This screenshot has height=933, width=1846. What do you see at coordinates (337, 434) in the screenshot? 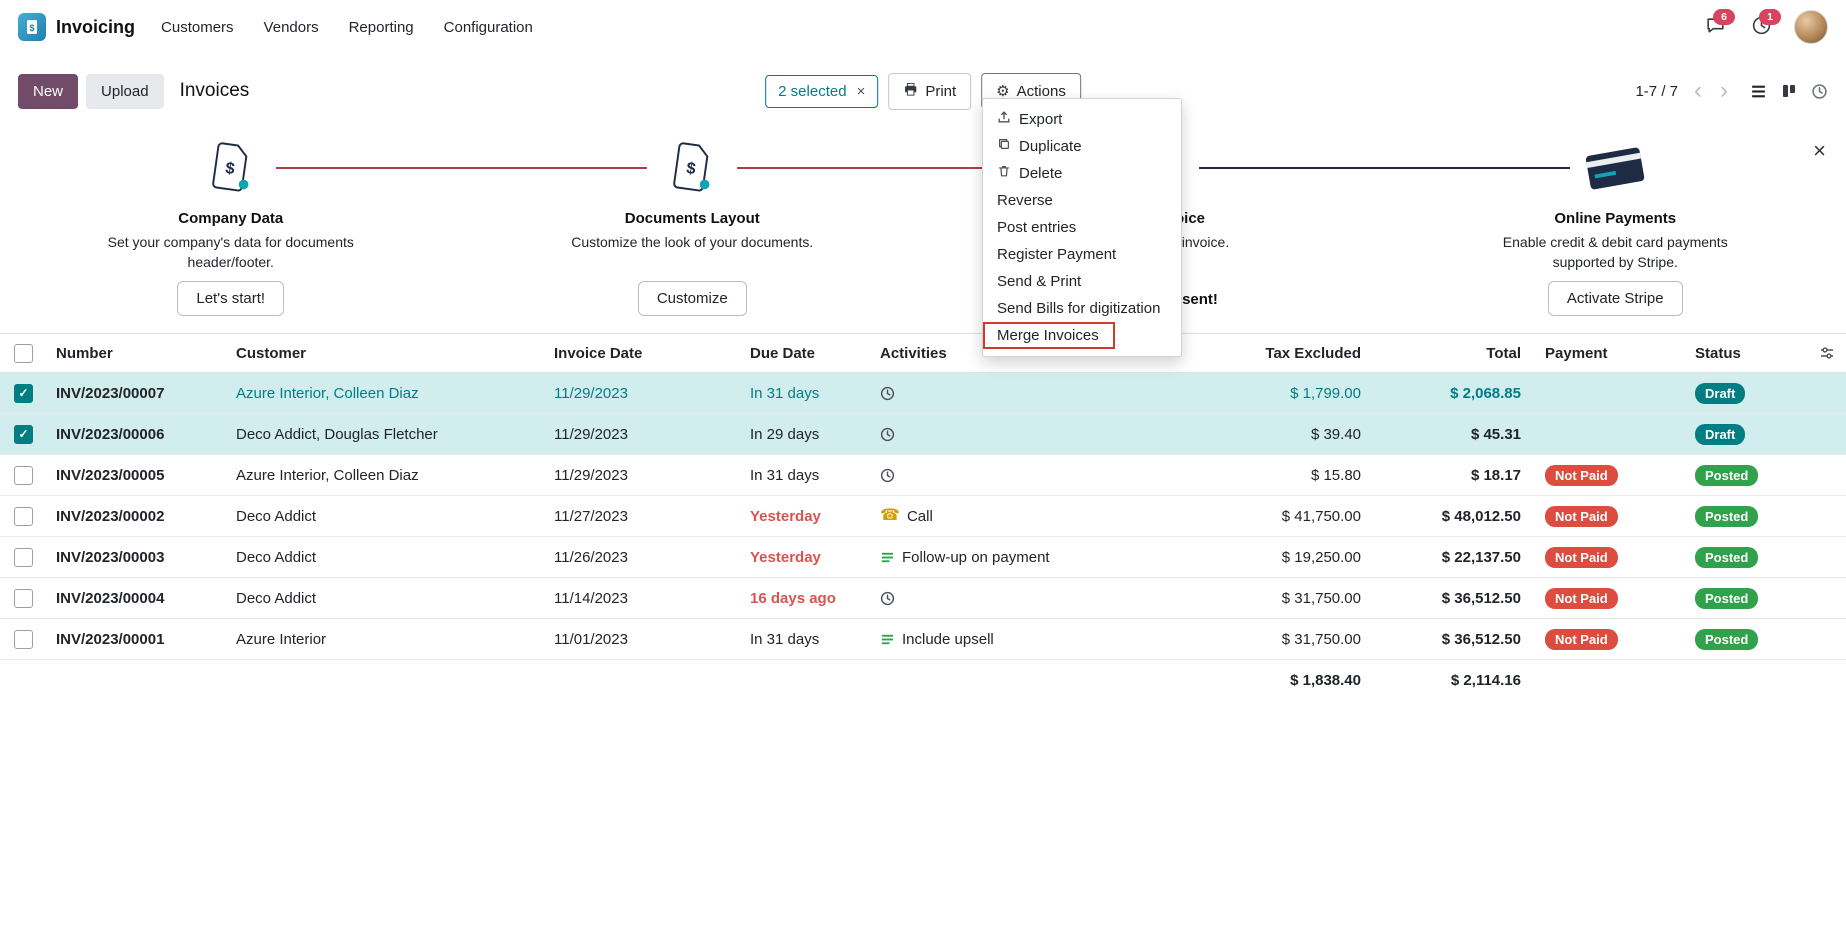
I see `customer-name: Deco Addict, Douglas Fletcher` at bounding box center [337, 434].